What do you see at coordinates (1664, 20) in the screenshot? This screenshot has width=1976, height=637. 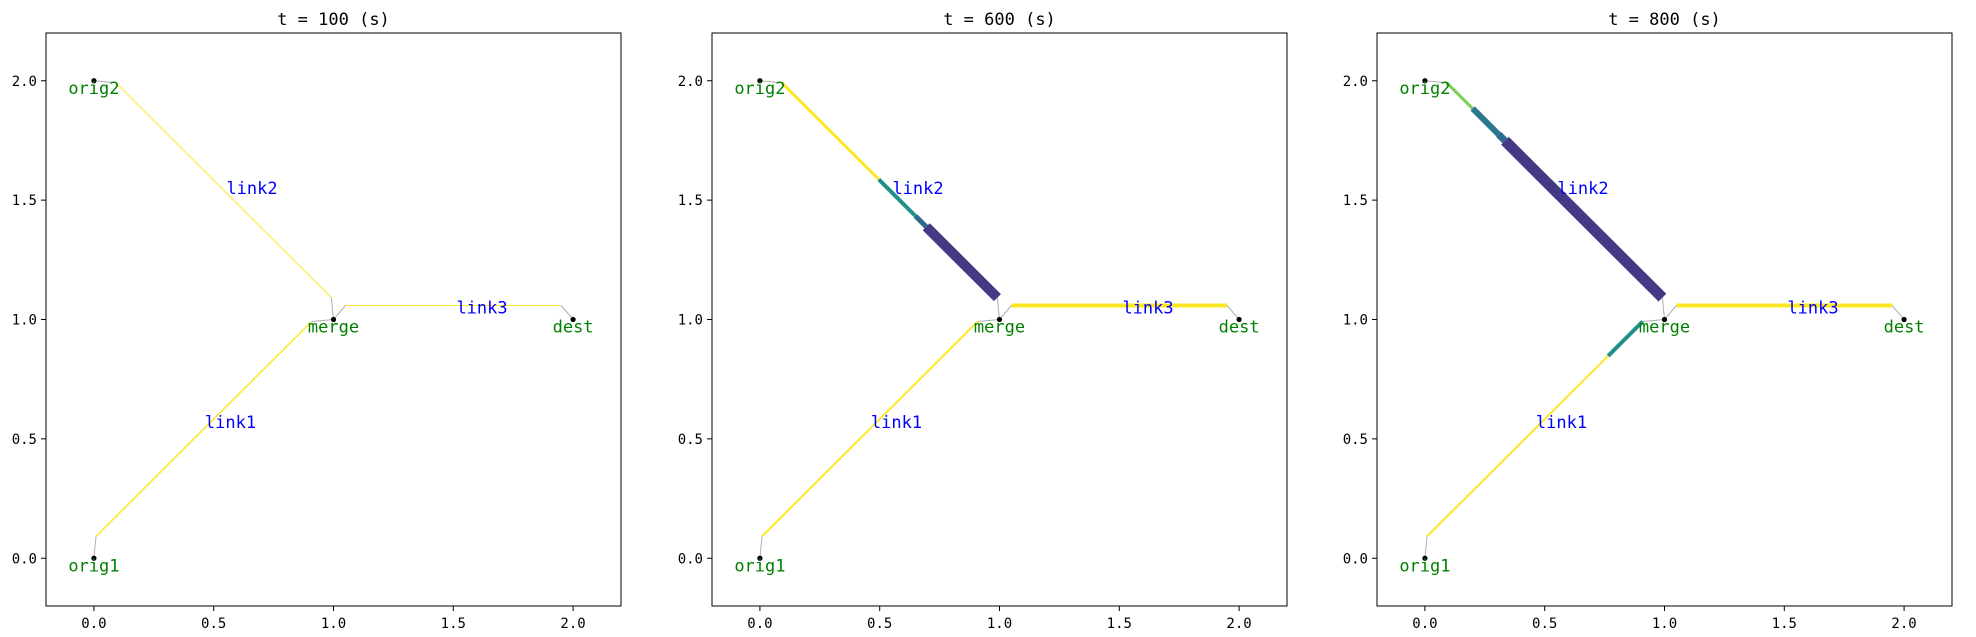 I see `panel-title: t = 800 (s)` at bounding box center [1664, 20].